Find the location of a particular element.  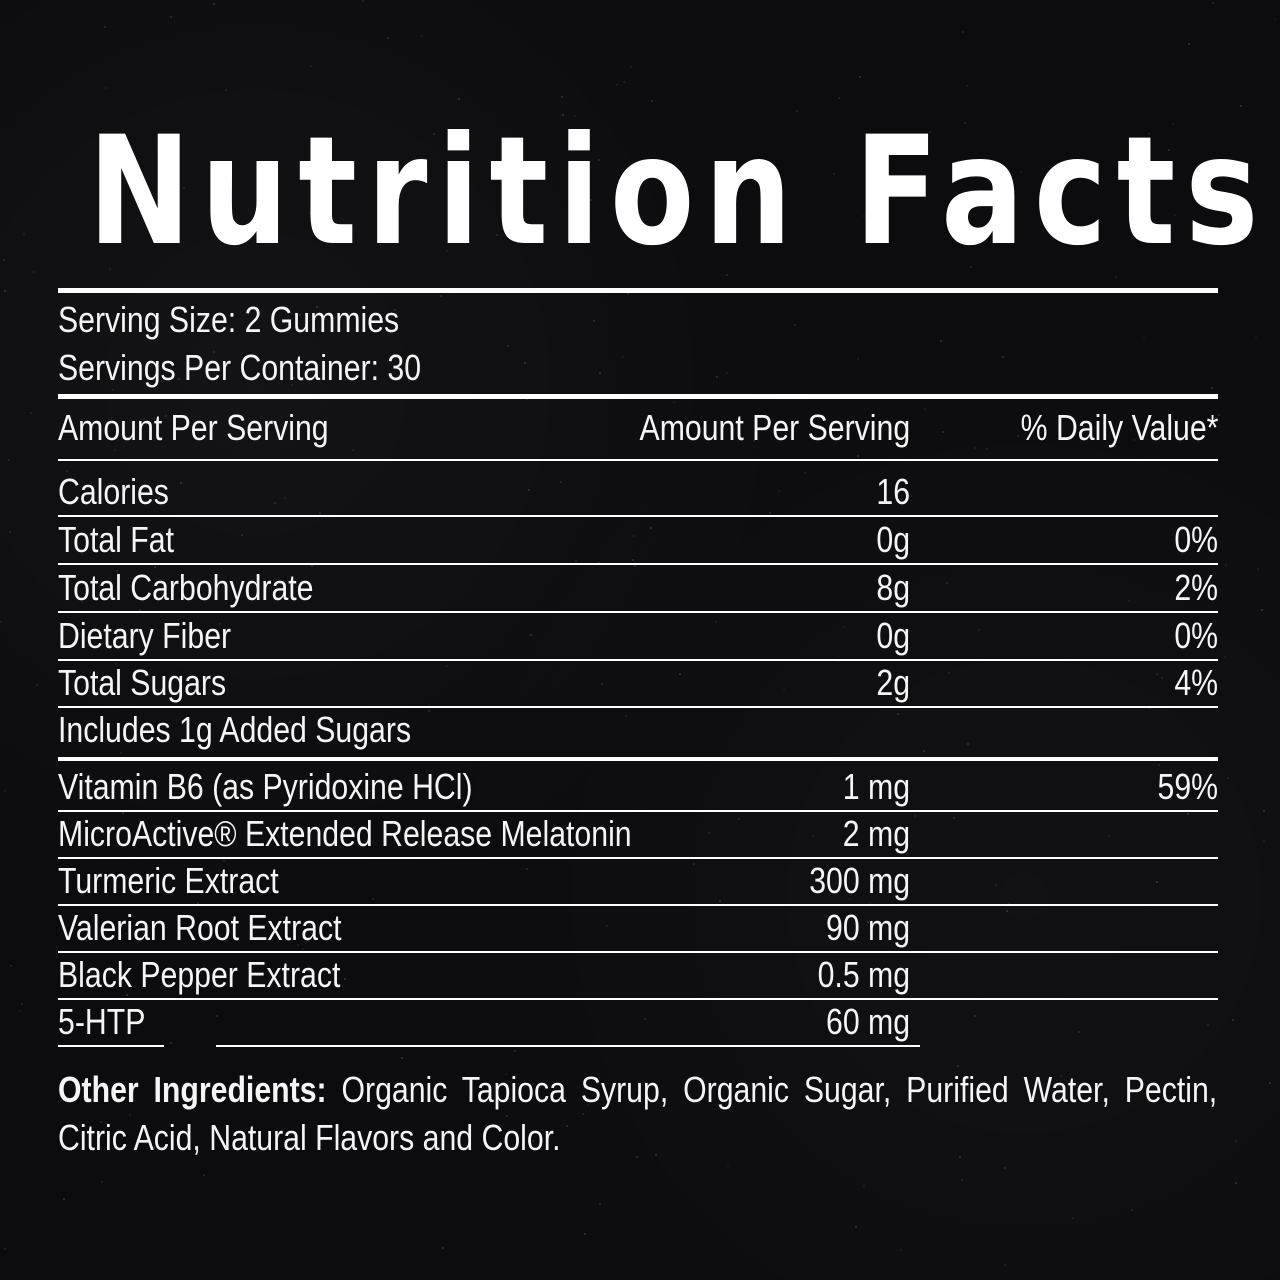

serving-size: Serving Size: 2 Gummies is located at coordinates (229, 319).